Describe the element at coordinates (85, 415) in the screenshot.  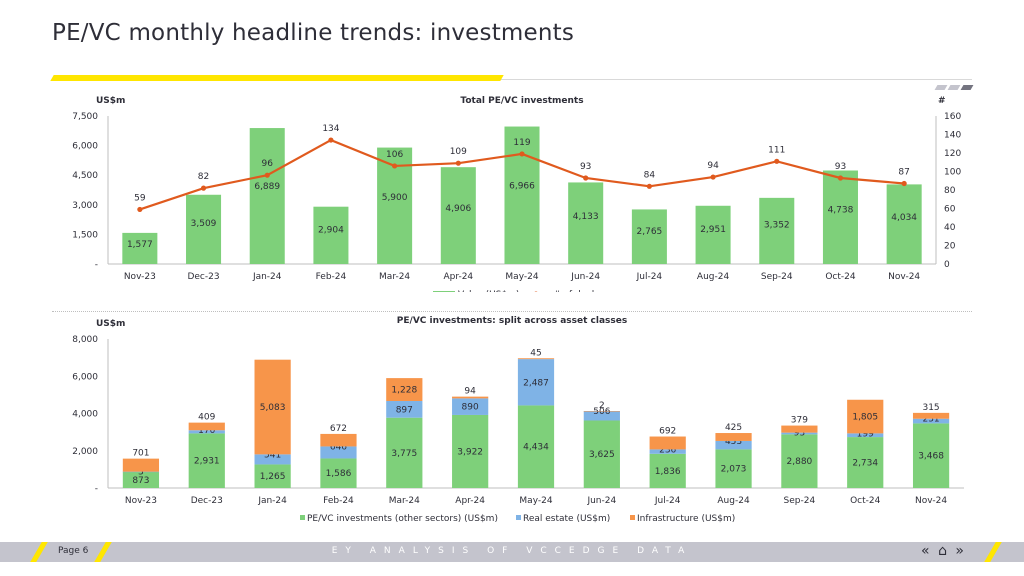
I see `y-tick-label: 4,000` at that location.